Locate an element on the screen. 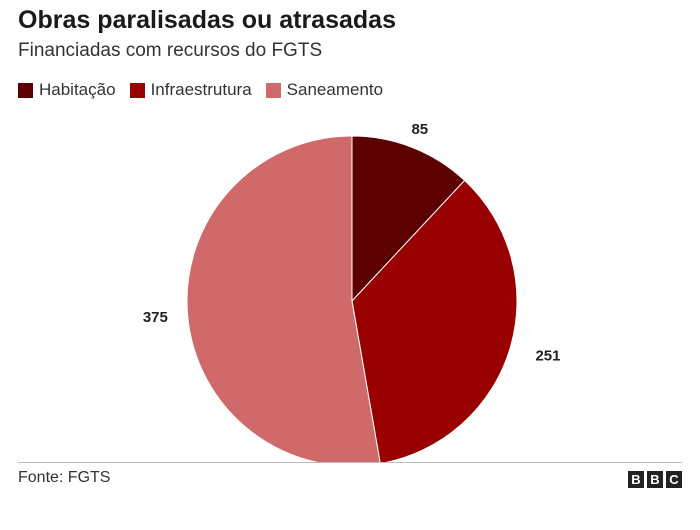 This screenshot has height=530, width=700. legend-label-habitacao: Habitação is located at coordinates (77, 89).